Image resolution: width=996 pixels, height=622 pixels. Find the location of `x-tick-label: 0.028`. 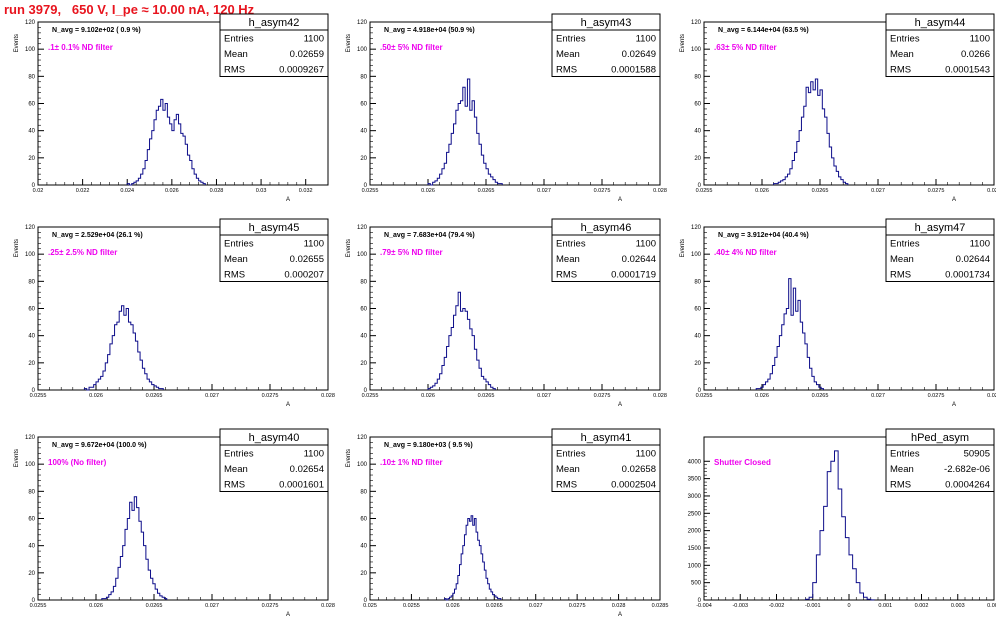

x-tick-label: 0.028 is located at coordinates (991, 396).